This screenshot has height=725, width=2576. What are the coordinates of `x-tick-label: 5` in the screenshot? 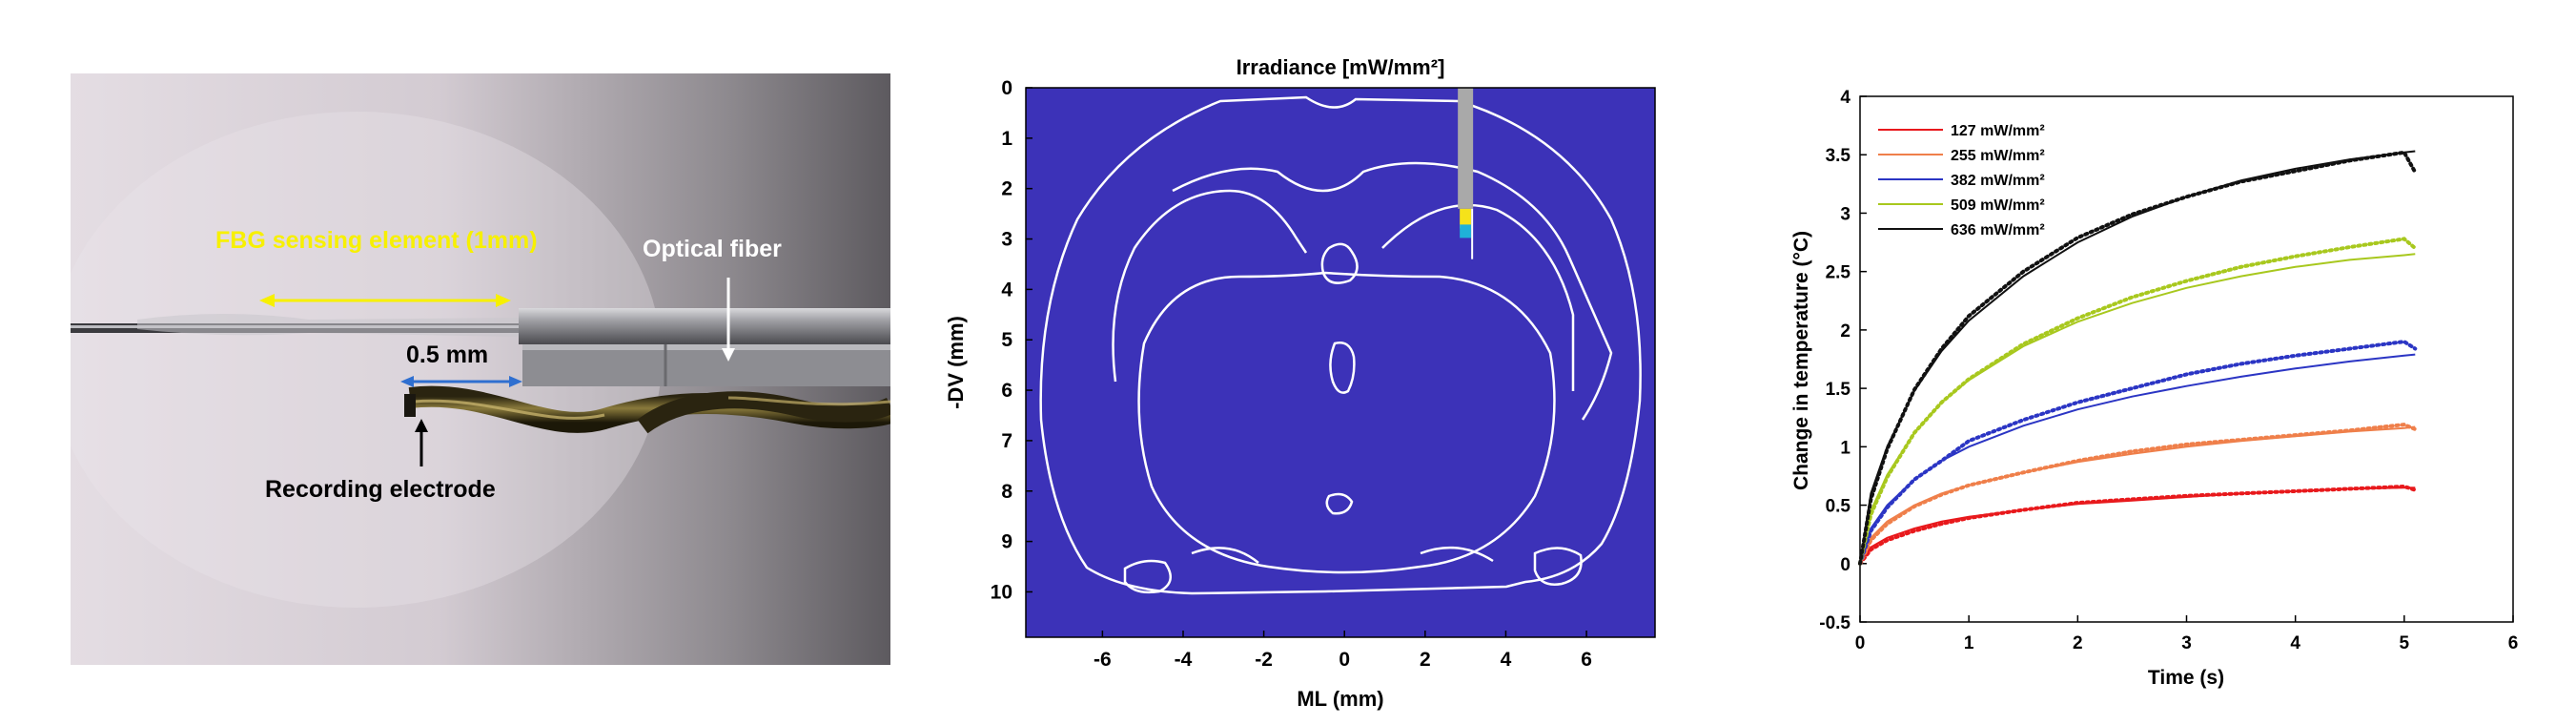 It's located at (2405, 643).